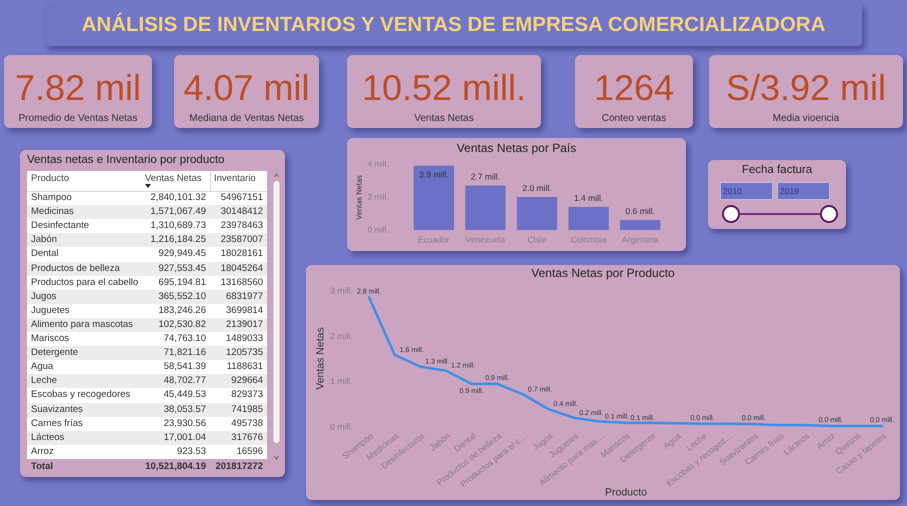  What do you see at coordinates (184, 381) in the screenshot?
I see `text: 48,702.77` at bounding box center [184, 381].